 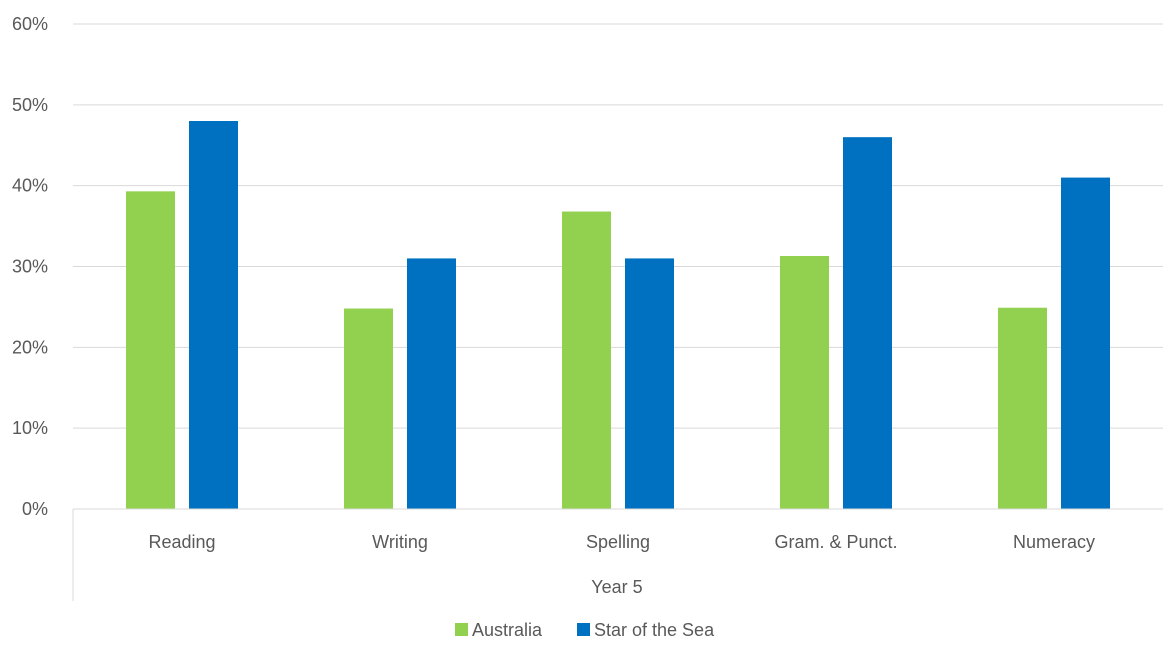 What do you see at coordinates (30, 105) in the screenshot?
I see `y-tick-label: 50%` at bounding box center [30, 105].